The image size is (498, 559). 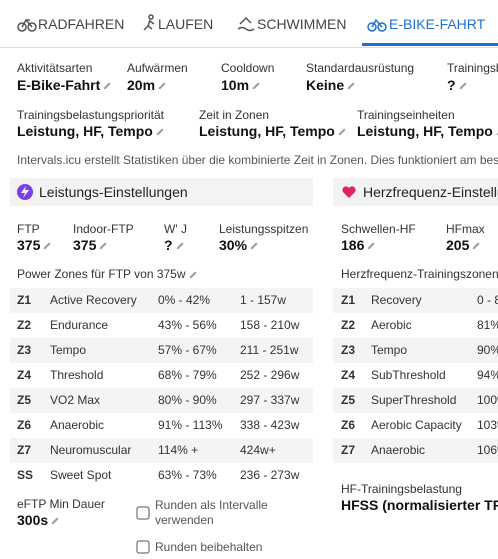 I want to click on zone-cell: 338 - 423w, so click(x=270, y=425).